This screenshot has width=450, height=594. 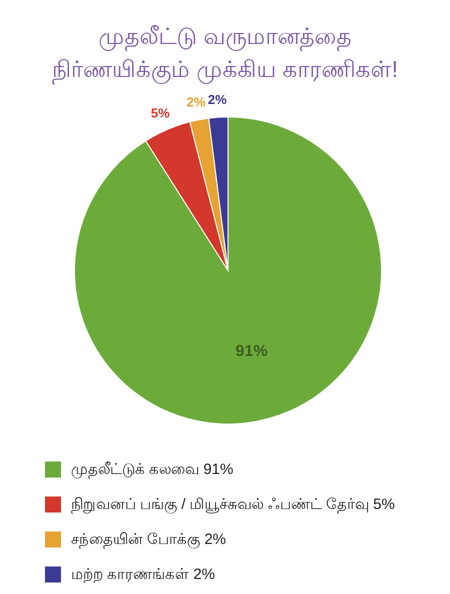 What do you see at coordinates (233, 505) in the screenshot?
I see `legend-label: நிறுவனப் பங்கு / மியூச்சுவல் ஃபண்ட் தேர்வு 5%` at bounding box center [233, 505].